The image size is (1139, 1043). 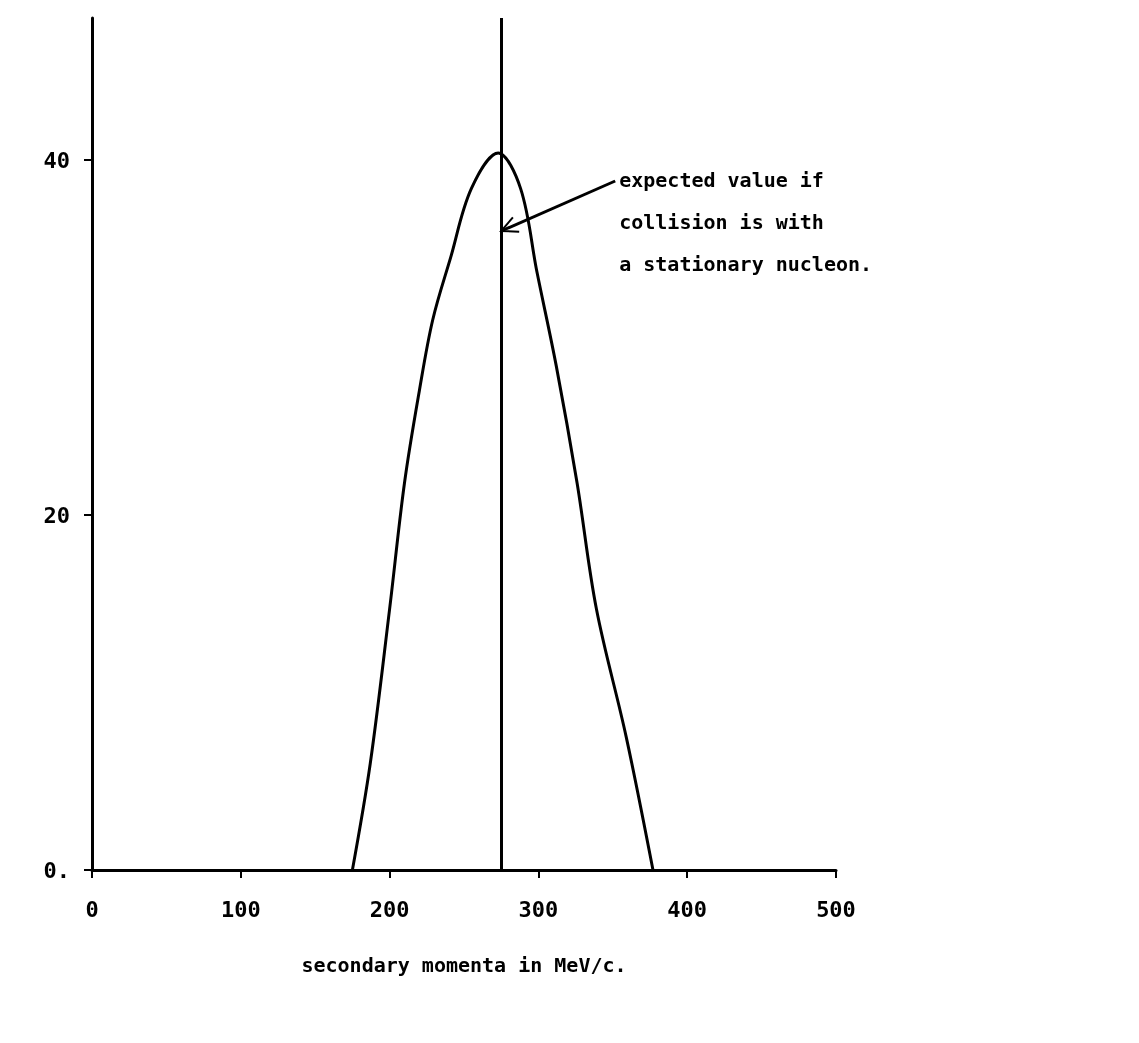 I want to click on x-tick-label: 300, so click(x=538, y=909).